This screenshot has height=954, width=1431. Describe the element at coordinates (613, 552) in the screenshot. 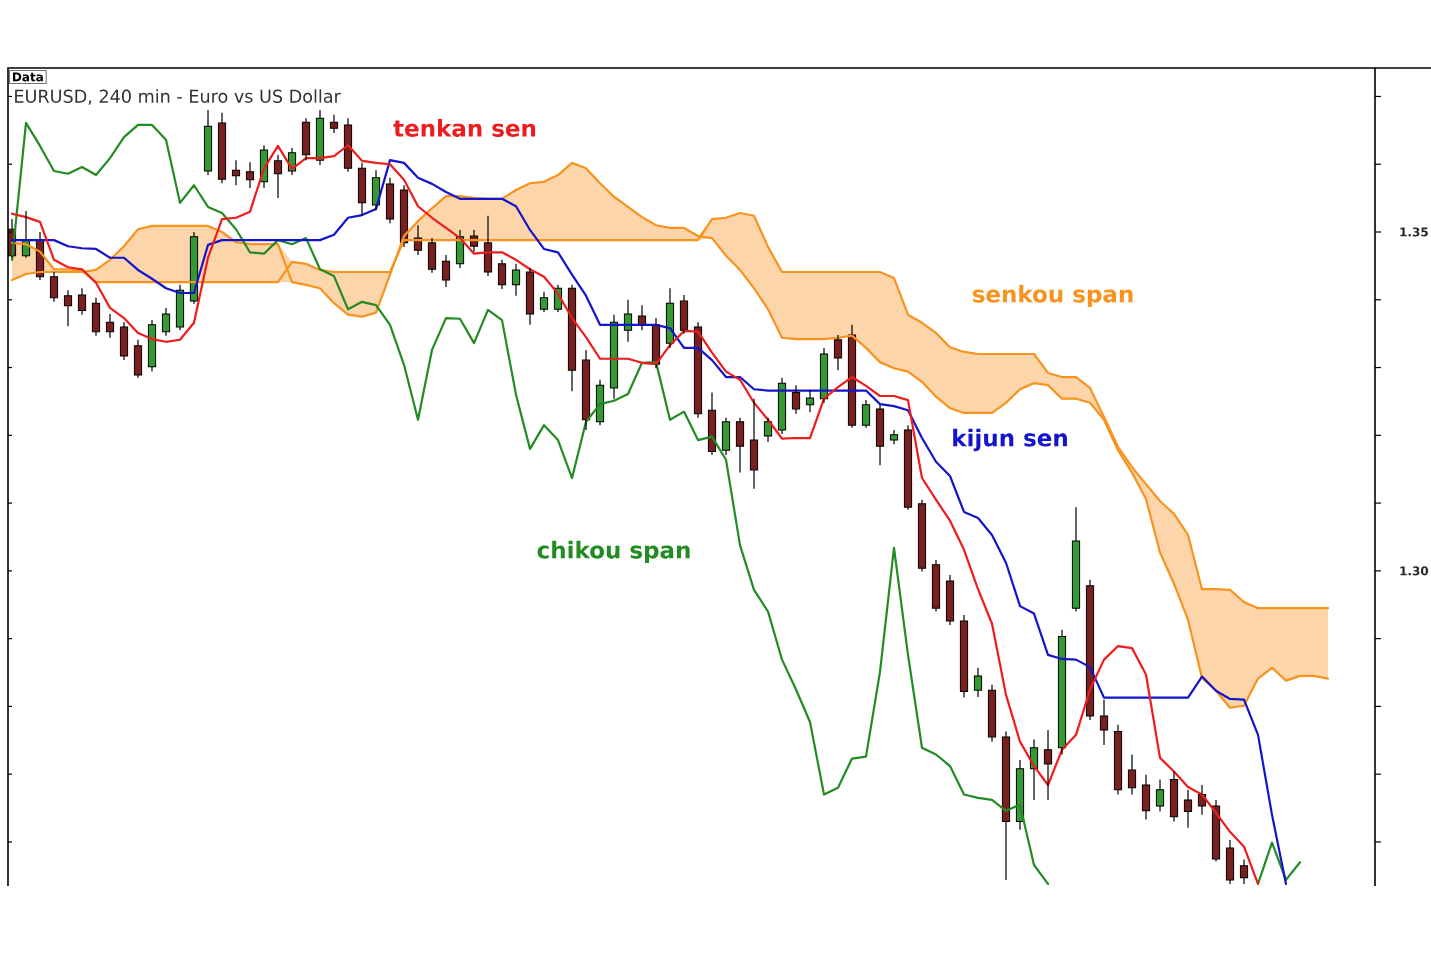

I see `text: chikou span` at that location.